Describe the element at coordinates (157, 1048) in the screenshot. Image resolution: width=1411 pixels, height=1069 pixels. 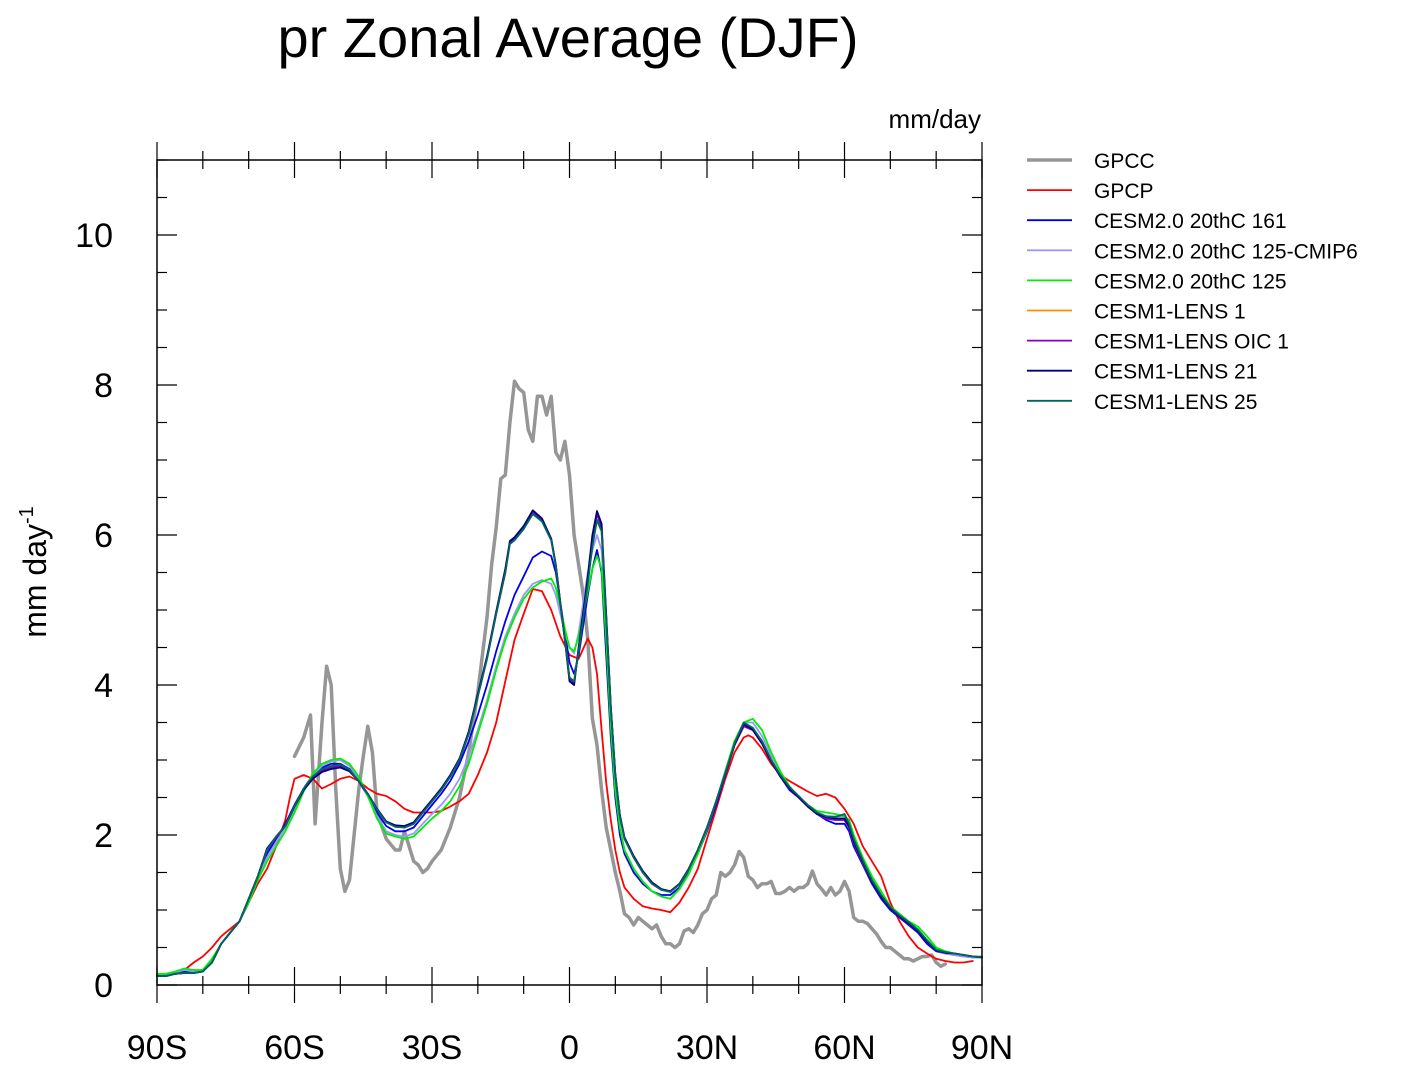
I see `x-tick-label: 90S` at that location.